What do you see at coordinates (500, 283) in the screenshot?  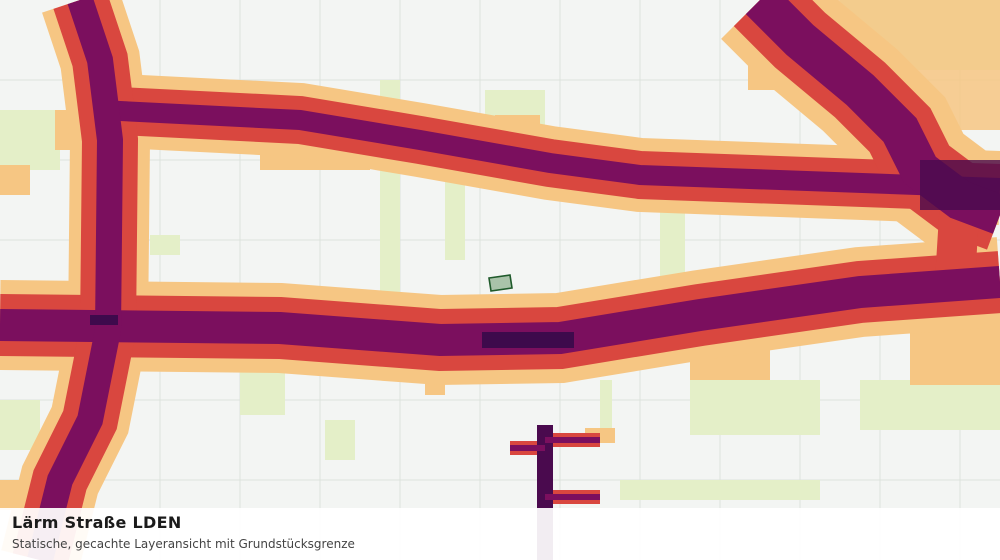 I see `parcel-boundary` at bounding box center [500, 283].